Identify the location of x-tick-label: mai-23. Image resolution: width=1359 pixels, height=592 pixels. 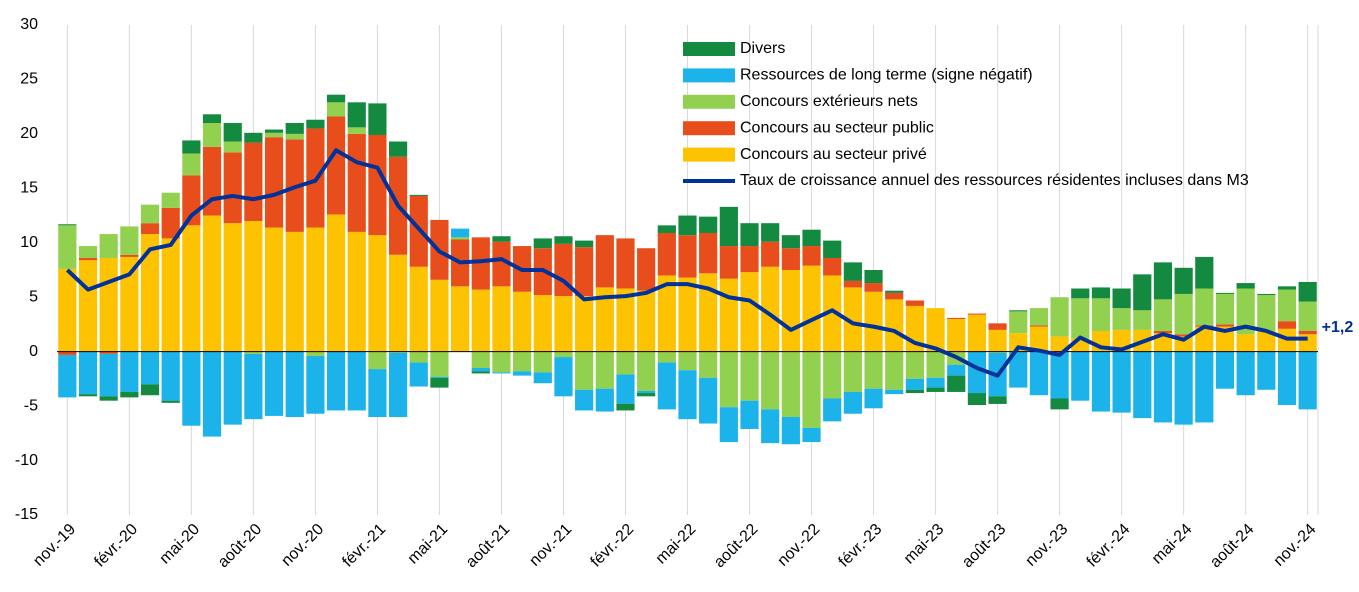
(924, 544).